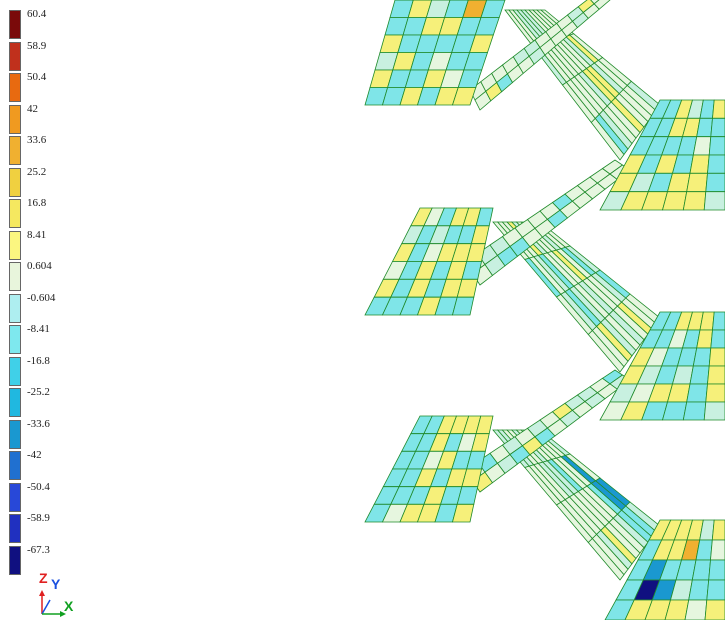 The height and width of the screenshot is (620, 725). Describe the element at coordinates (38, 518) in the screenshot. I see `legend-label: -58.9` at that location.